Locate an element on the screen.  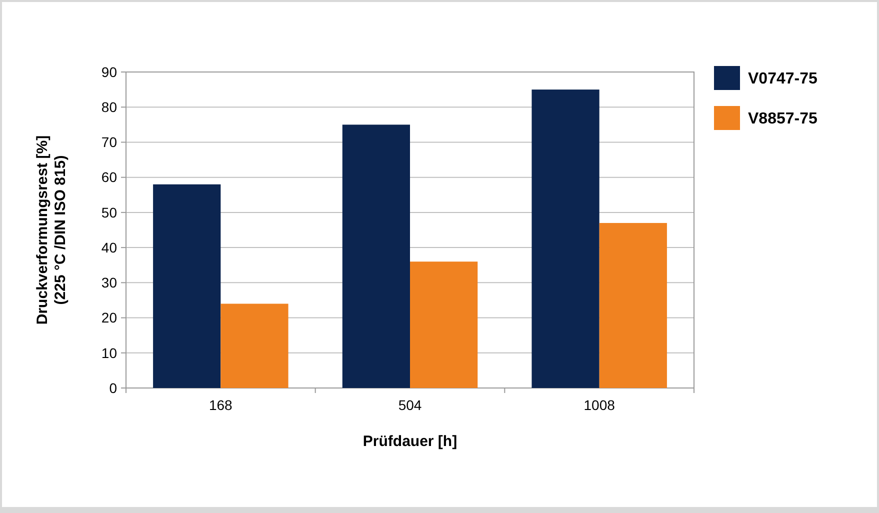
x-tick-label: 168 is located at coordinates (220, 405).